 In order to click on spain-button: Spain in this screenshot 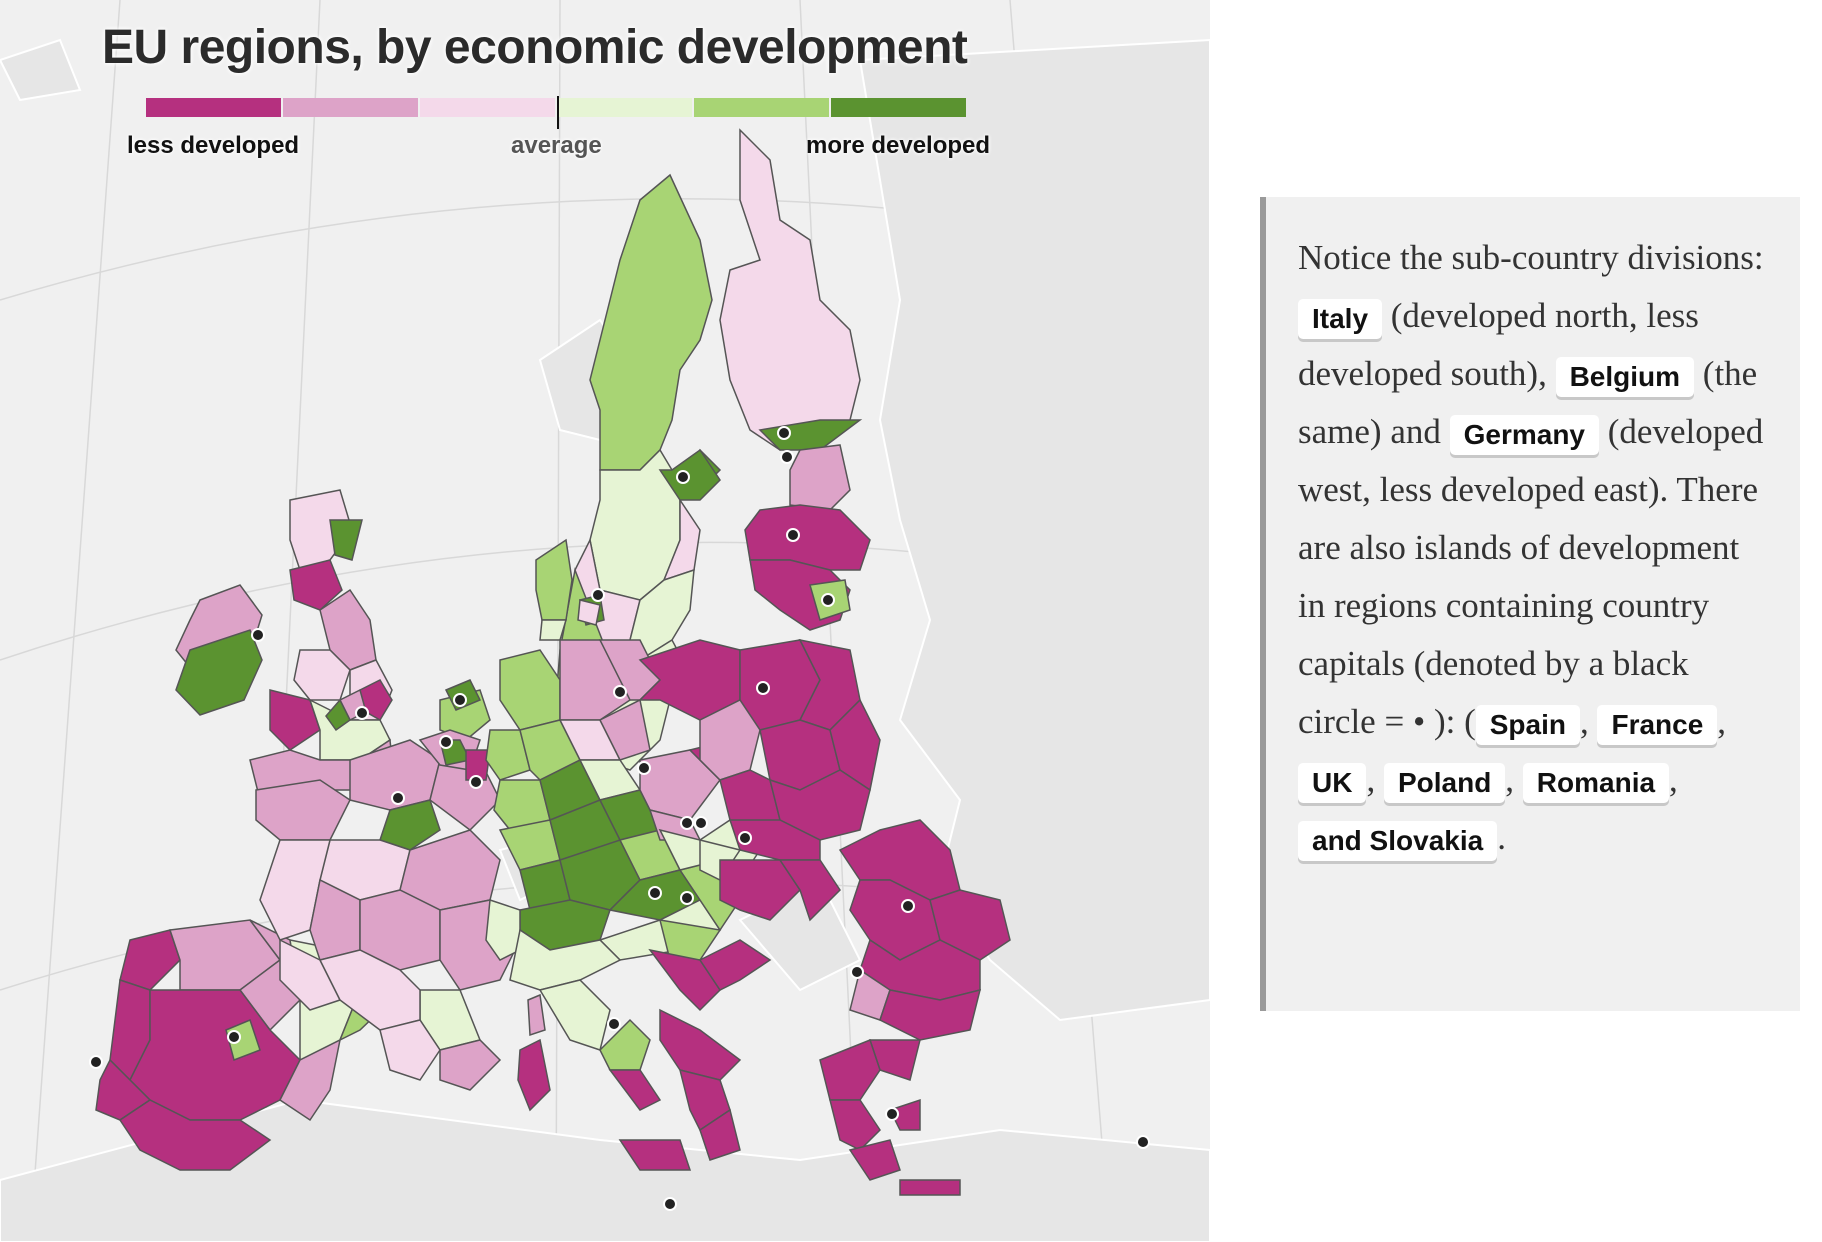, I will do `click(1527, 724)`.